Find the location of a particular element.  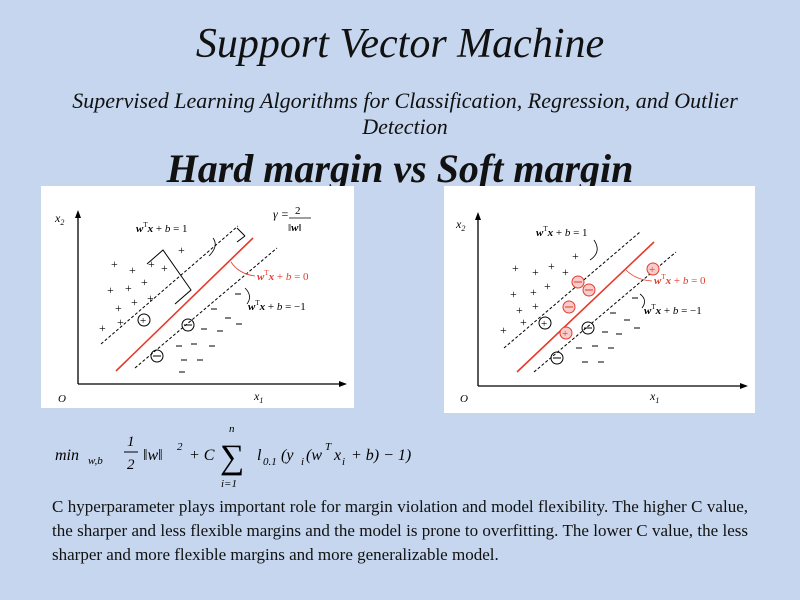

margin-tick-lower is located at coordinates (241, 239).